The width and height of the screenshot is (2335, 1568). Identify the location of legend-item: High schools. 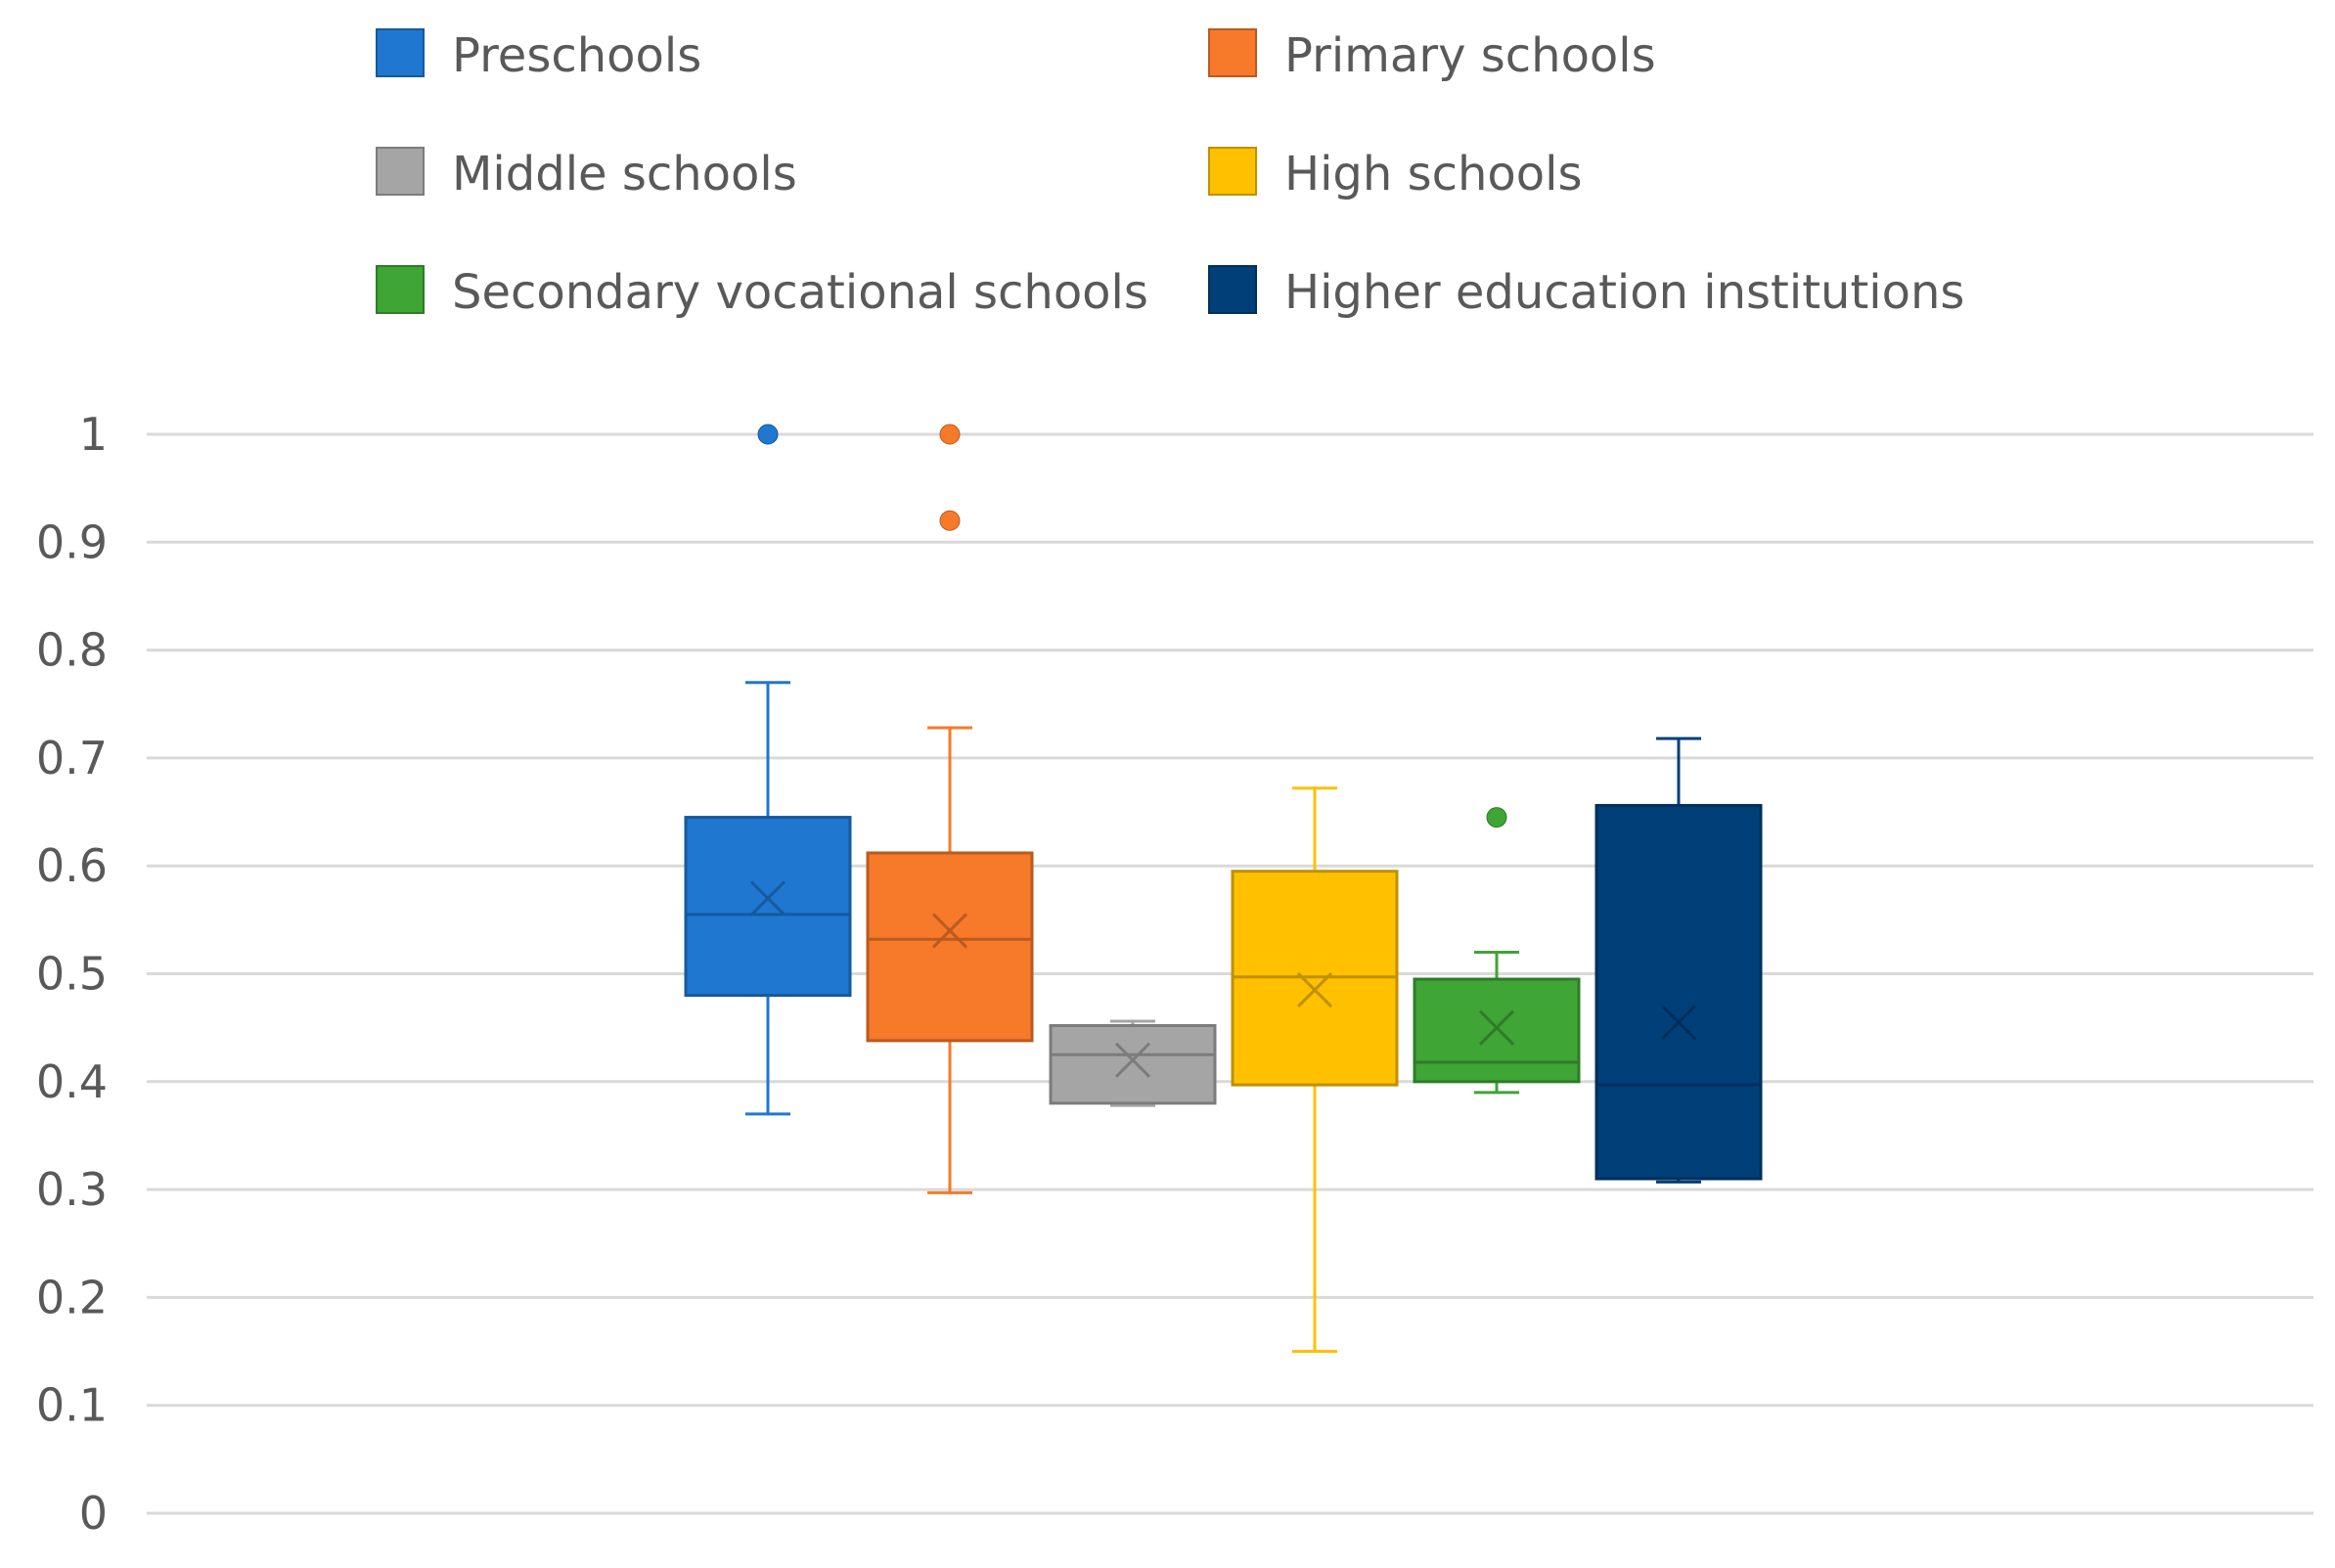
(1395, 174).